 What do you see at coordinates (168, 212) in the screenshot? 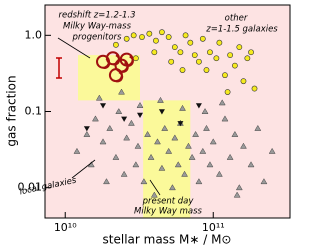
I see `annotation: Milky Way mass` at bounding box center [168, 212].